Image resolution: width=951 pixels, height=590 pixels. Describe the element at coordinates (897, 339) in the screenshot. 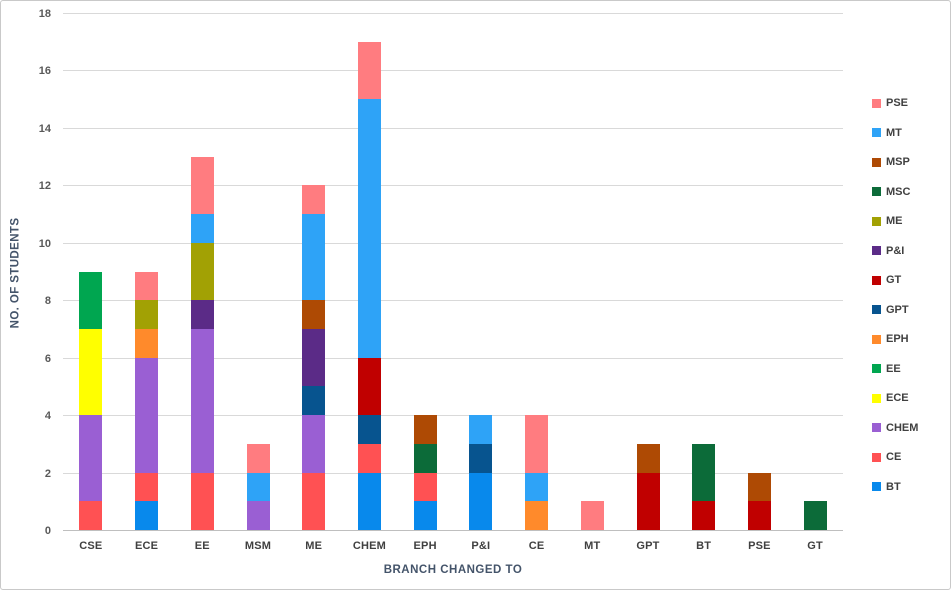

I see `legend-label-EPH: EPH` at that location.